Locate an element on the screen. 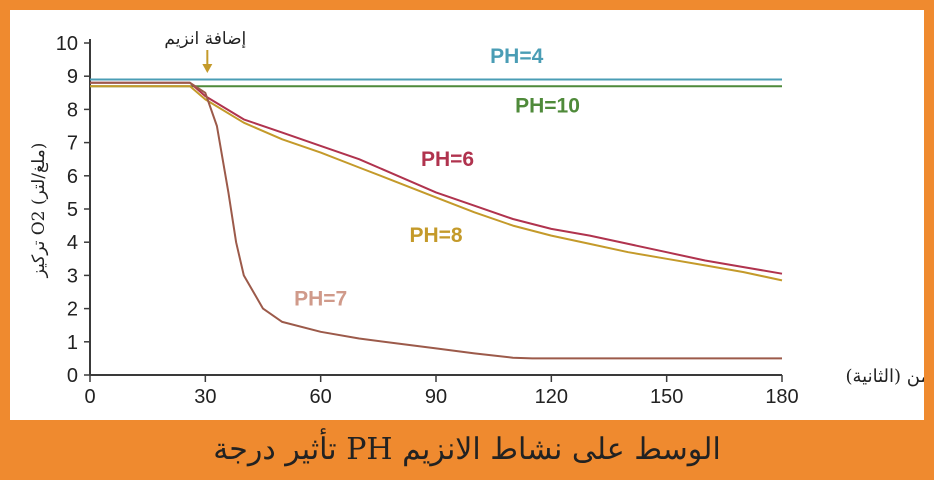  x-tick-label: 0 is located at coordinates (89, 397).